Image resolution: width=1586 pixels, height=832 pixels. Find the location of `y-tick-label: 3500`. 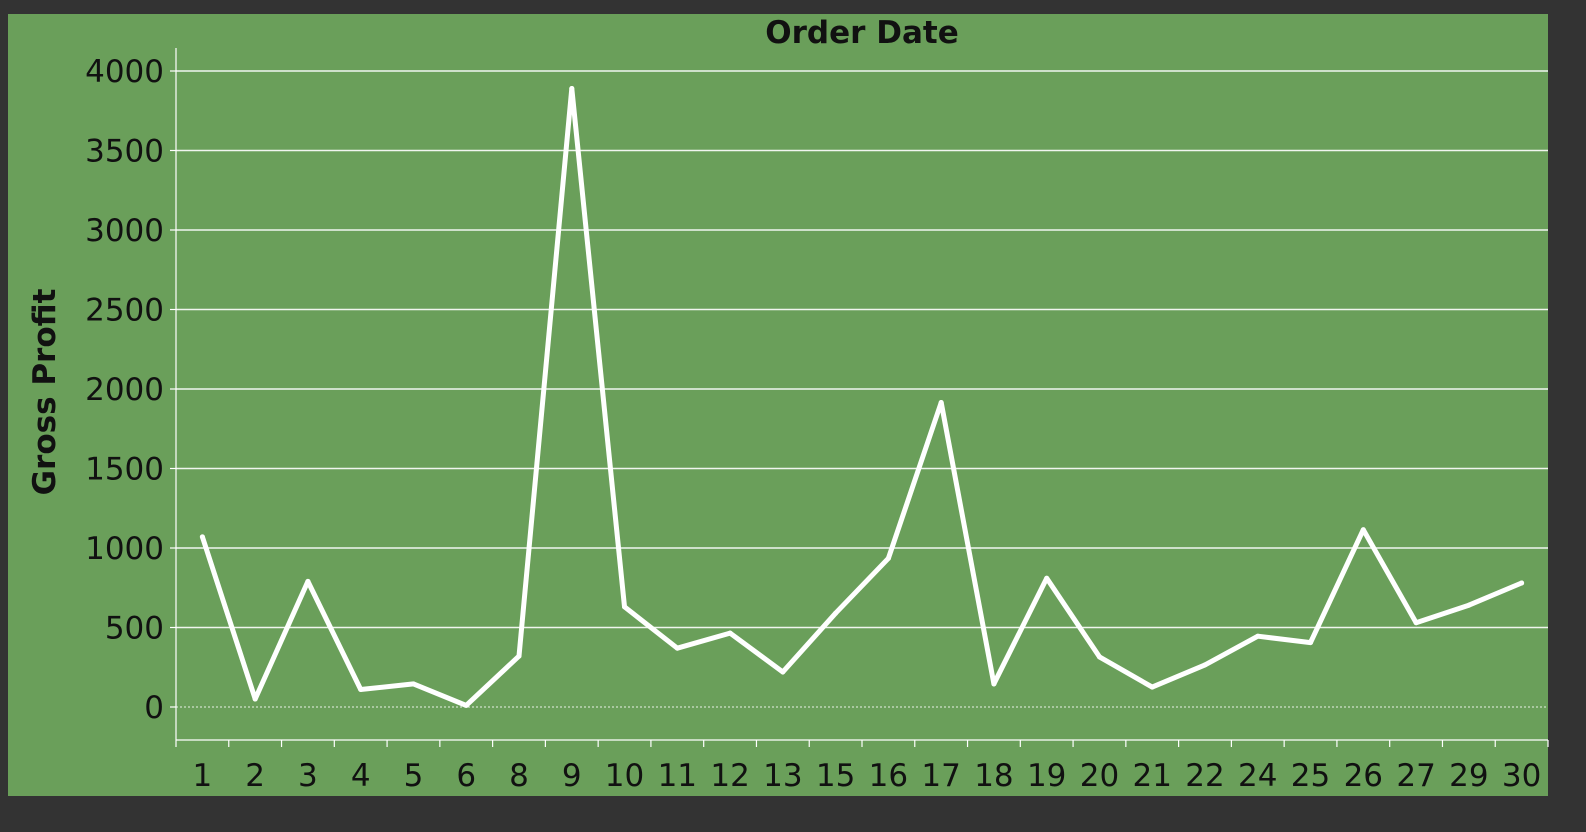

y-tick-label: 3500 is located at coordinates (124, 152).